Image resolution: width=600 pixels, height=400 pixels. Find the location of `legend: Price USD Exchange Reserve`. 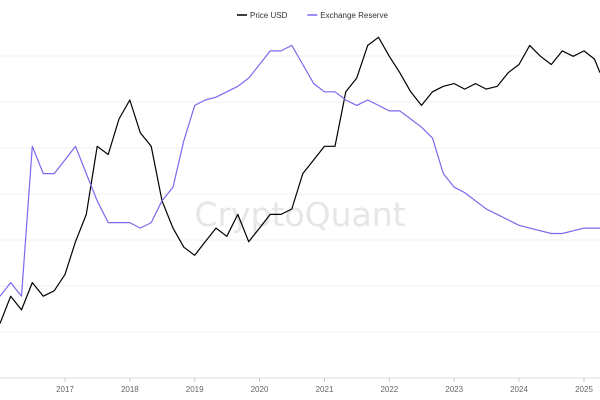

legend: Price USD Exchange Reserve is located at coordinates (312, 15).